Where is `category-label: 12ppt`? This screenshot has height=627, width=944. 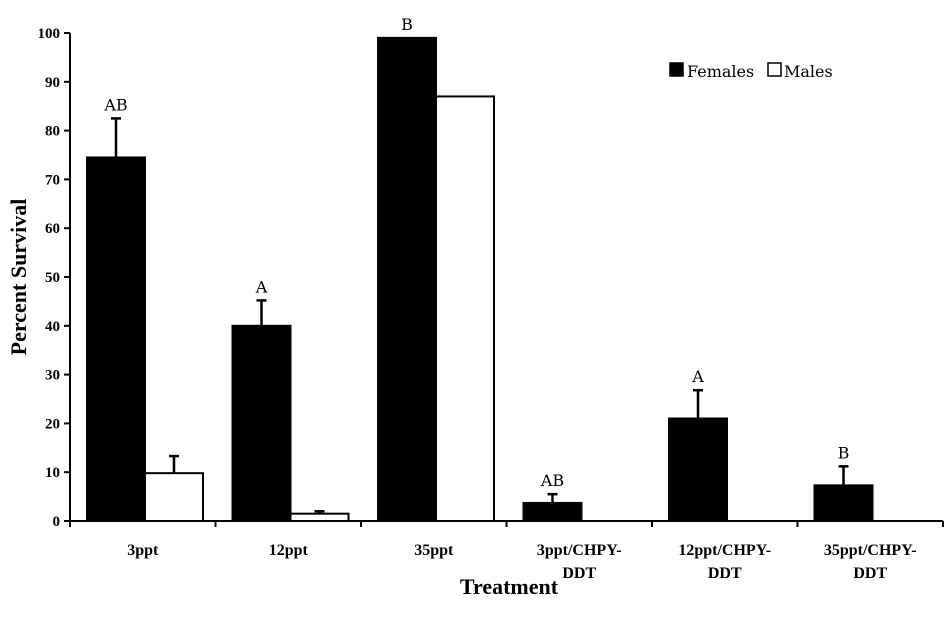 category-label: 12ppt is located at coordinates (289, 550).